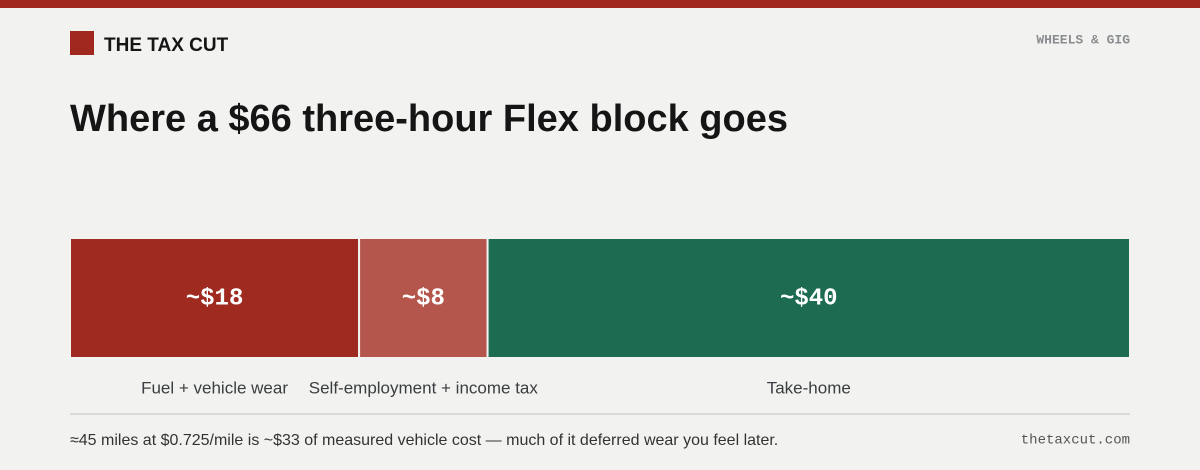 This screenshot has height=470, width=1200. I want to click on category-label: Self-employment + income tax, so click(424, 387).